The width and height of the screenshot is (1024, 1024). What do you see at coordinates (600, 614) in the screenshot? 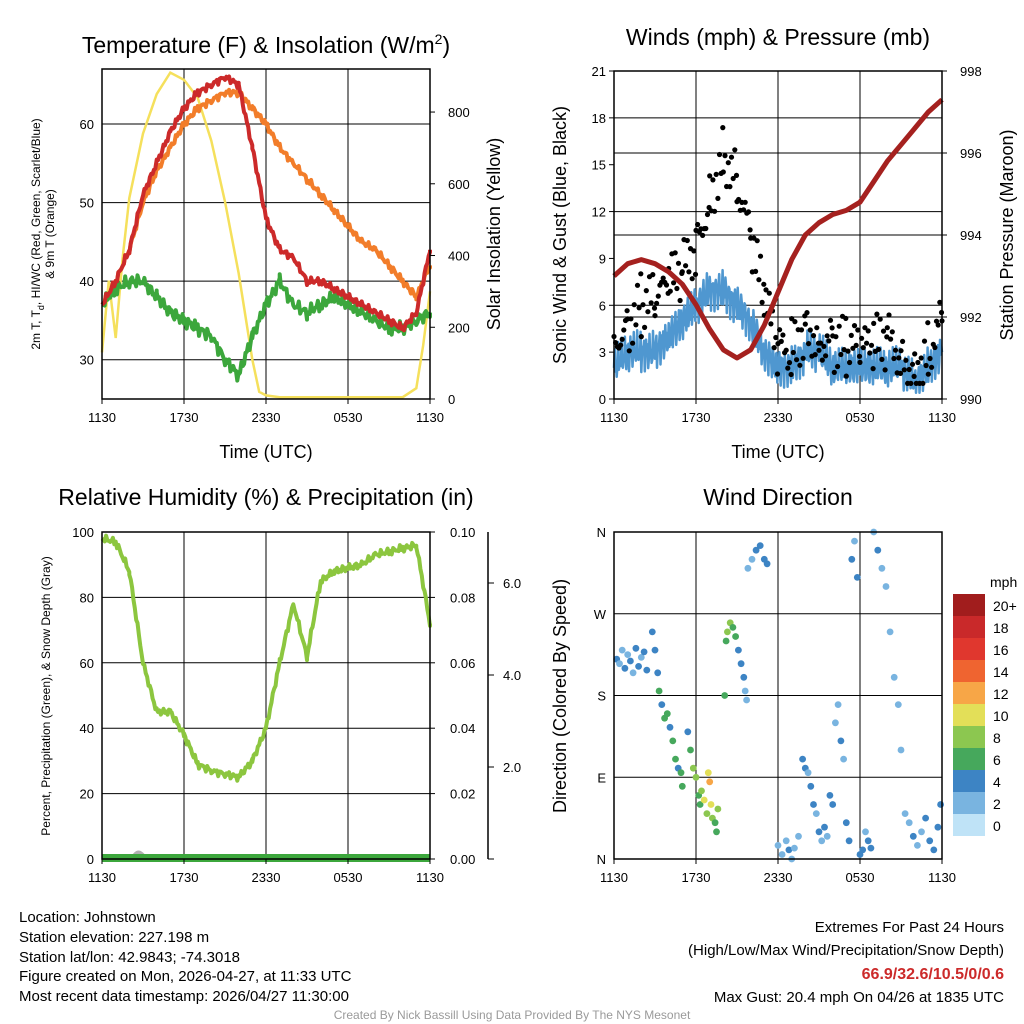
I see `wind-direction-ytick-3: W` at bounding box center [600, 614].